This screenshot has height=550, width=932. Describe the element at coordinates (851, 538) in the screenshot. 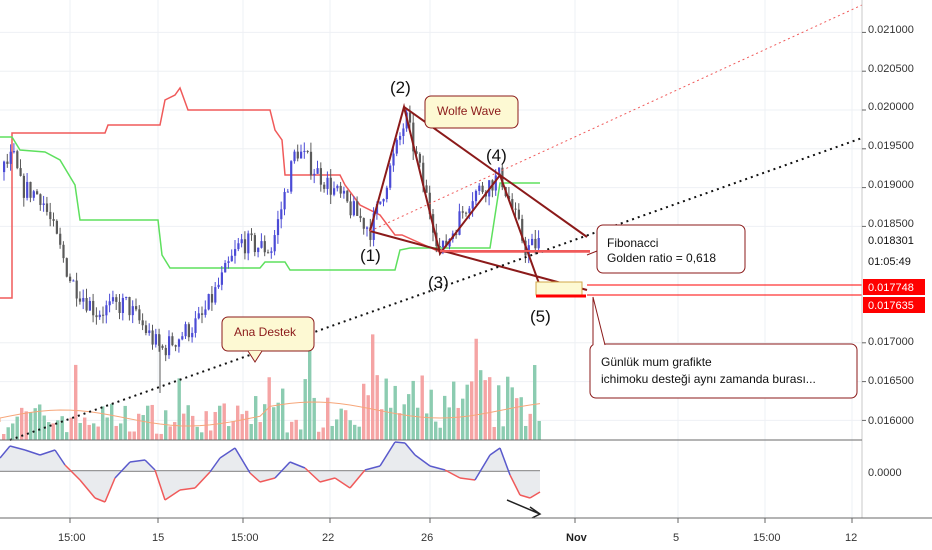

I see `x-tick-label: 12` at that location.